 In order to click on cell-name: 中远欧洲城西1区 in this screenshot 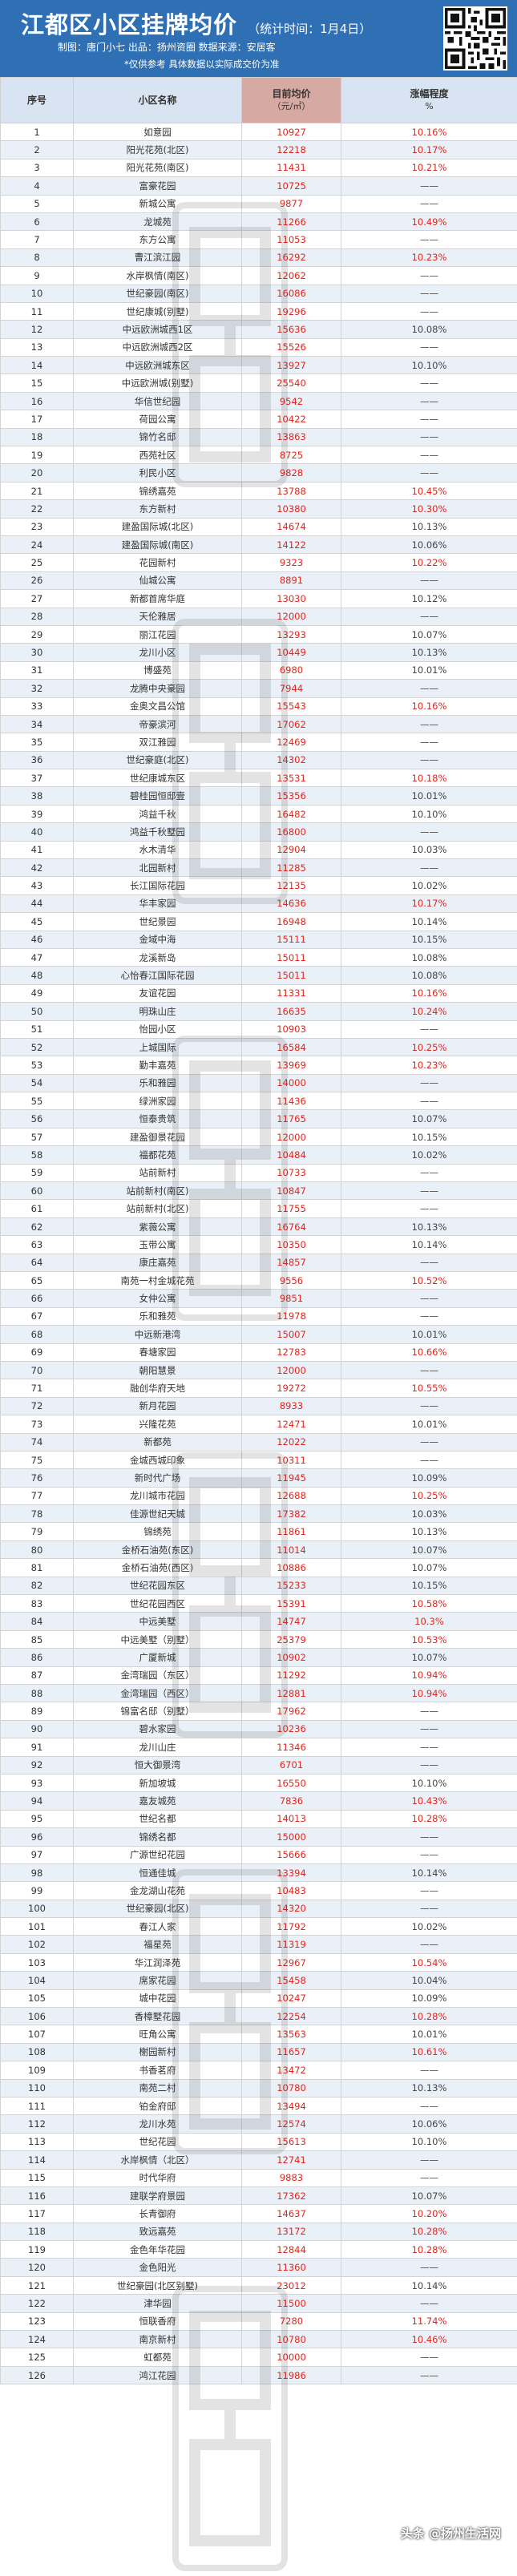, I will do `click(158, 329)`.